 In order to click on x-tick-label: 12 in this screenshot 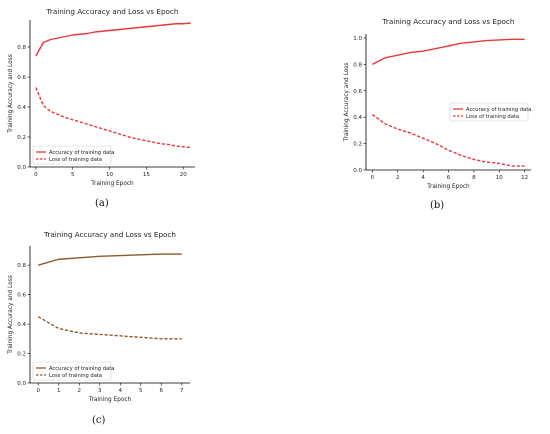, I will do `click(524, 178)`.